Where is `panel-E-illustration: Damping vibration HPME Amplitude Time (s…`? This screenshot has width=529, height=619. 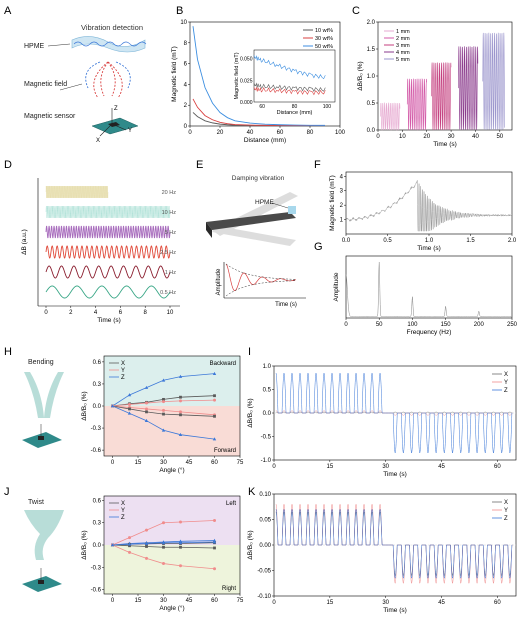
panel-E-illustration: Damping vibration HPME Amplitude Time (s… is located at coordinates (256, 241).